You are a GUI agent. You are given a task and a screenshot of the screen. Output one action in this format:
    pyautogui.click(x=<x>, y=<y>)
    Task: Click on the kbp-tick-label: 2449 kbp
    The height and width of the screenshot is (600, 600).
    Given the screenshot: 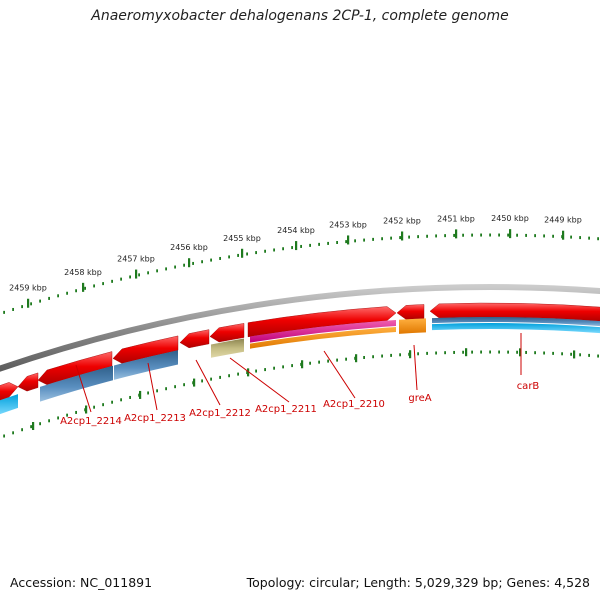 What is the action you would take?
    pyautogui.click(x=563, y=220)
    